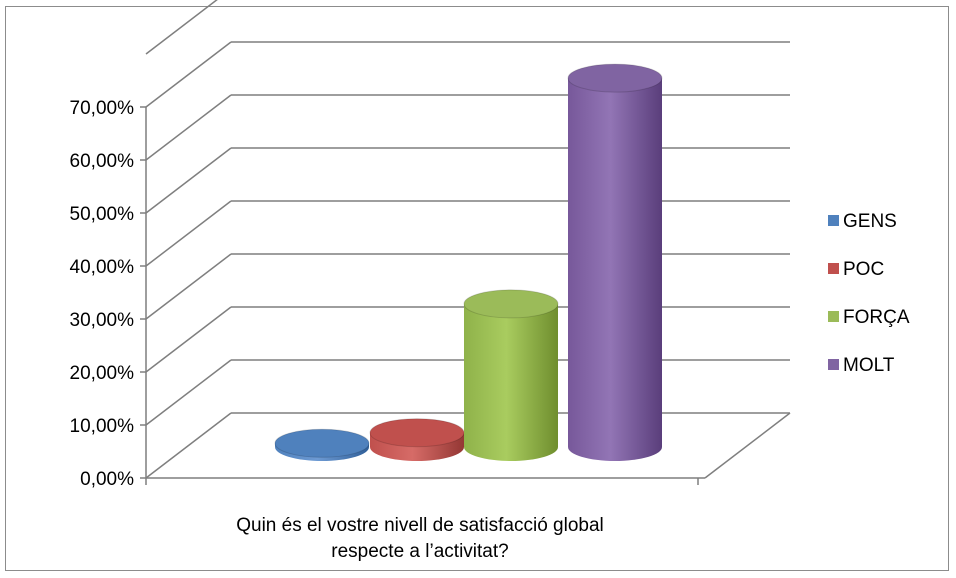 The height and width of the screenshot is (578, 956). What do you see at coordinates (102, 108) in the screenshot?
I see `y-tick-label: 70,00%` at bounding box center [102, 108].